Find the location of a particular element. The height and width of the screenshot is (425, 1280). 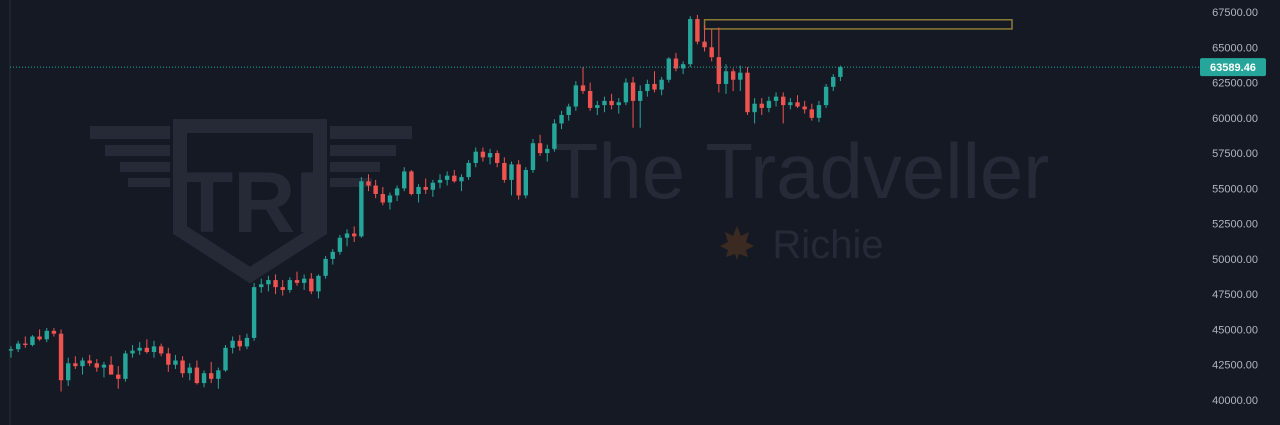

last-price-tag: 63589.46 is located at coordinates (1233, 67).